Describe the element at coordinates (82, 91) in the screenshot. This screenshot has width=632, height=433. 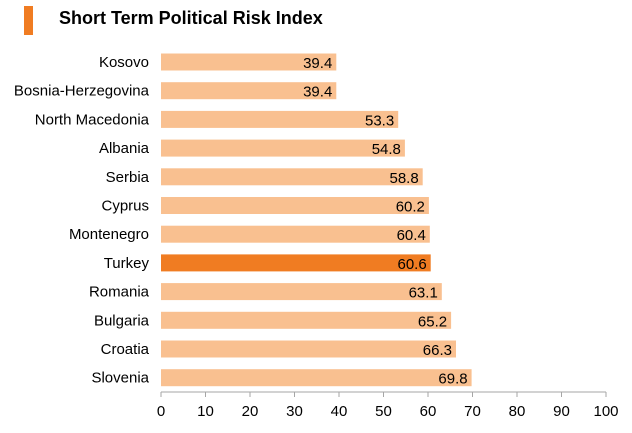
I see `category-label: Bosnia-Herzegovina` at that location.